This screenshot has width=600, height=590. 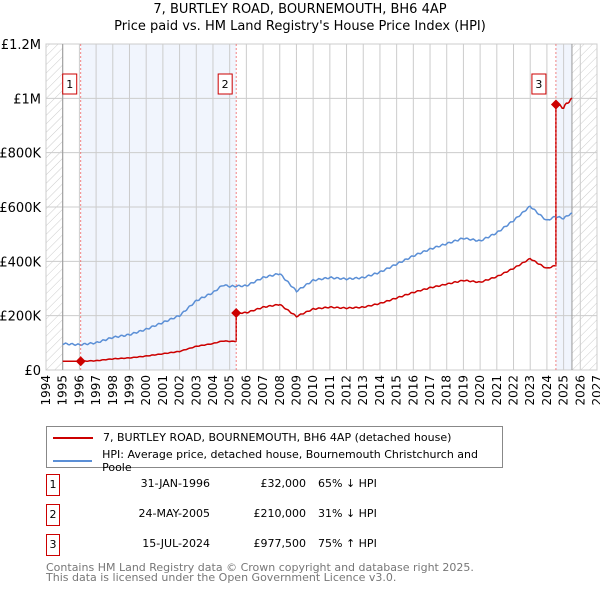 What do you see at coordinates (330, 390) in the screenshot?
I see `x-tick-label: 2011` at bounding box center [330, 390].